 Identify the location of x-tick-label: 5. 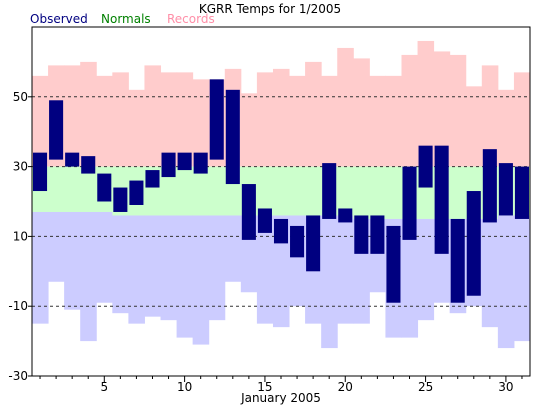
(104, 387).